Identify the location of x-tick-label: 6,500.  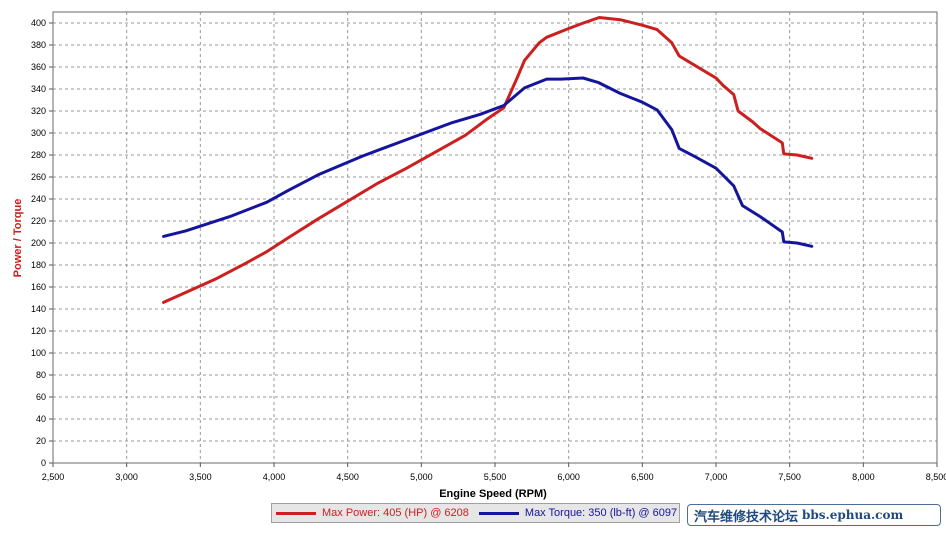
(642, 477).